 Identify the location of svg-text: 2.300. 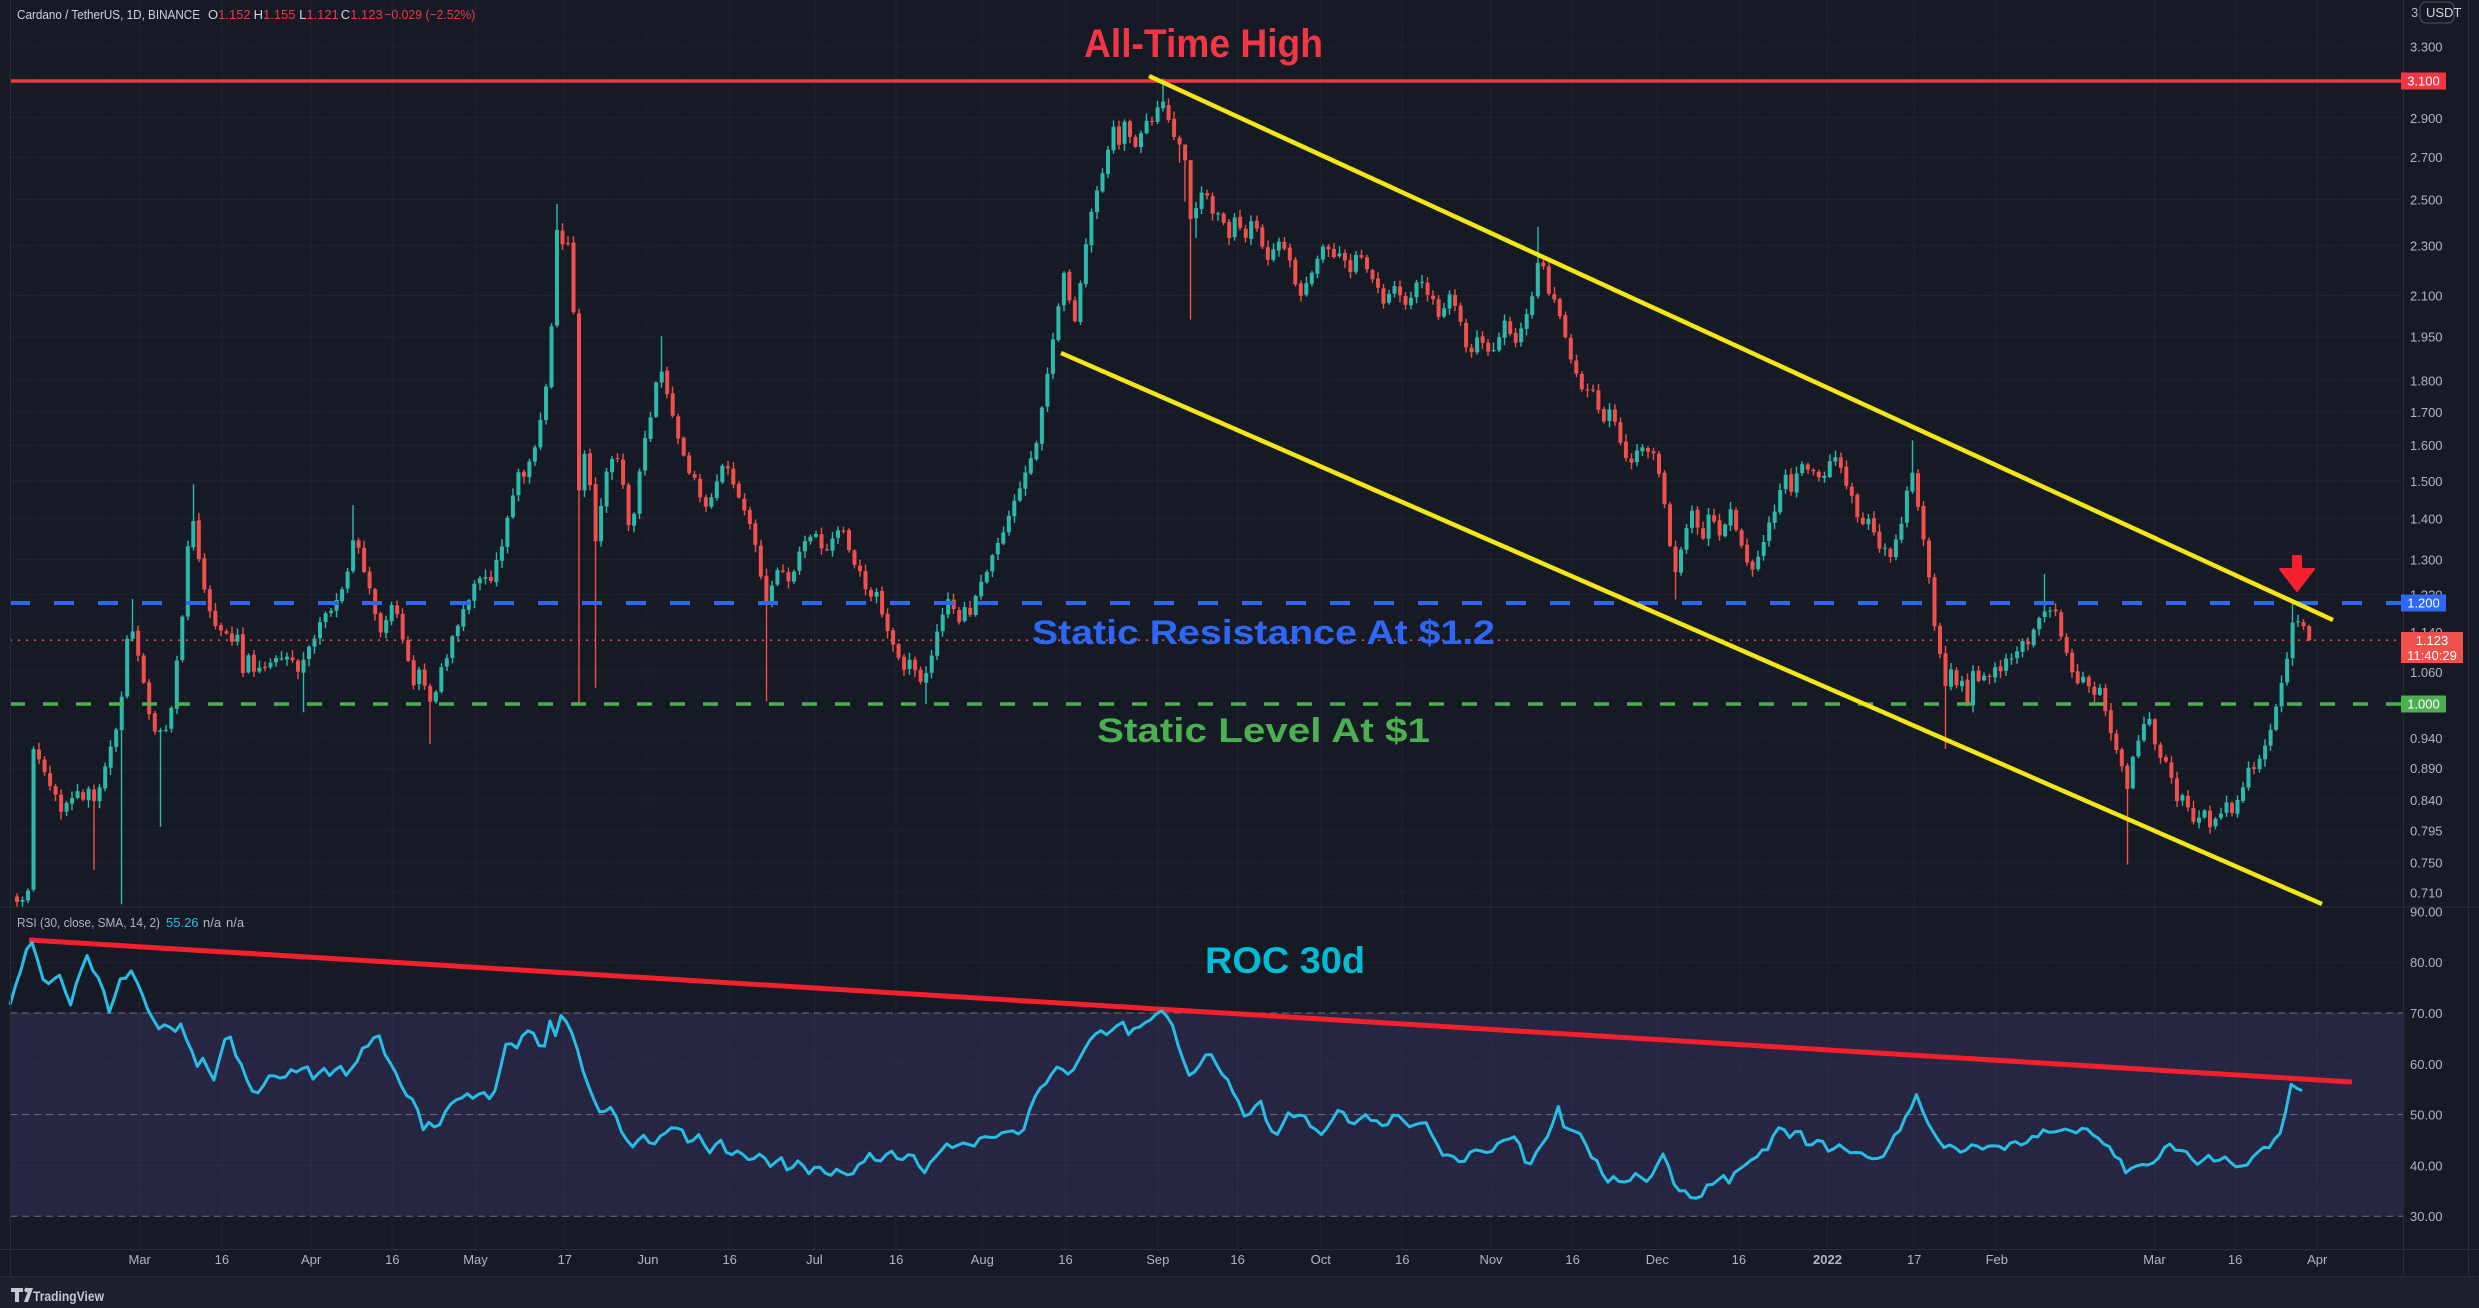
(2426, 245).